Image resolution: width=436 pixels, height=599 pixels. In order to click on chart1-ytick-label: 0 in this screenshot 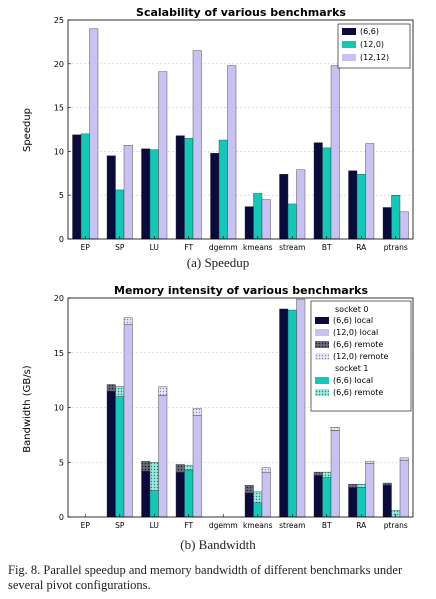, I will do `click(61, 239)`.